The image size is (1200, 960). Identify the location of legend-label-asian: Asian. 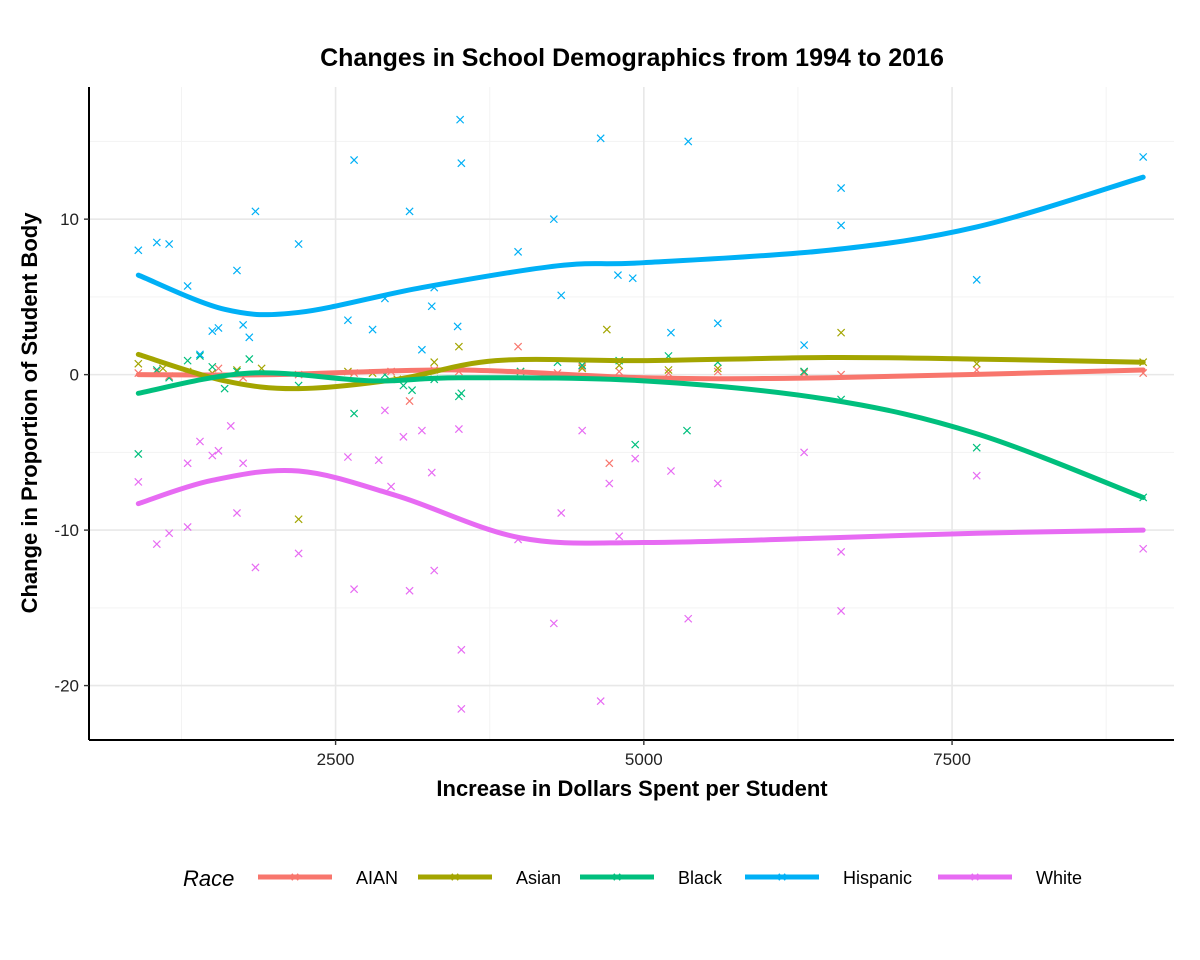
(538, 878).